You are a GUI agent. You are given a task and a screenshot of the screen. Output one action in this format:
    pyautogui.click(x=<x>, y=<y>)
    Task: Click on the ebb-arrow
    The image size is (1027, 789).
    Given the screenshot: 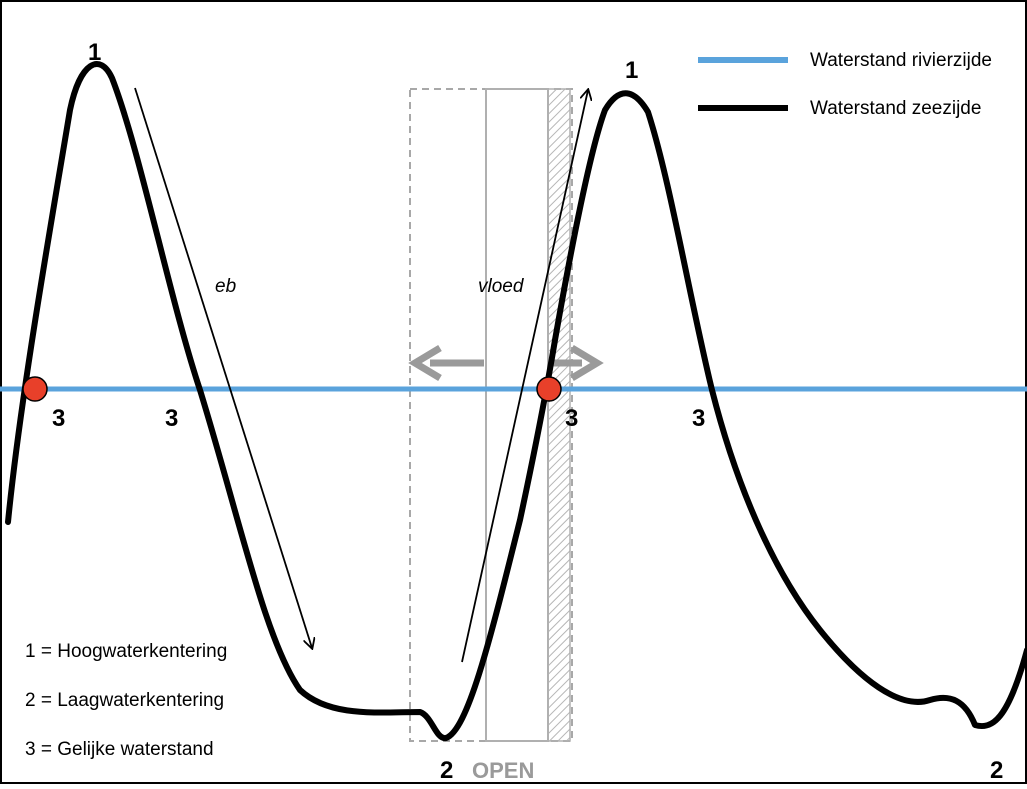 What is the action you would take?
    pyautogui.click(x=223, y=367)
    